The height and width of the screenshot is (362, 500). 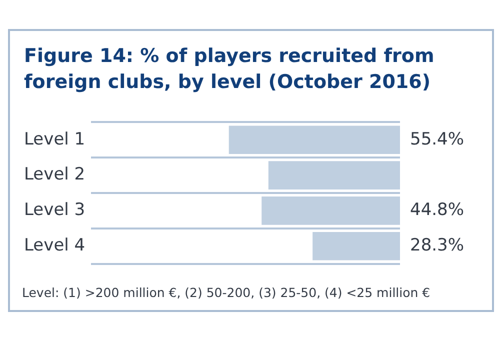 What do you see at coordinates (437, 139) in the screenshot?
I see `data-label: 55.4%` at bounding box center [437, 139].